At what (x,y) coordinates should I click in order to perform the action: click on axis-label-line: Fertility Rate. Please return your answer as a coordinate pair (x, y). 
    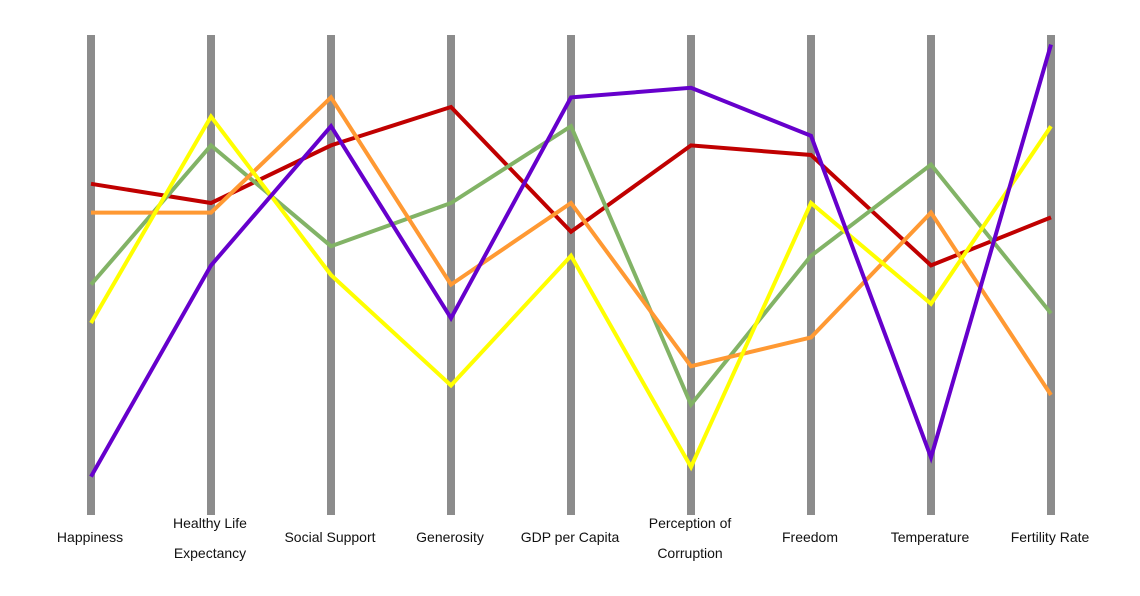
    Looking at the image, I should click on (1050, 537).